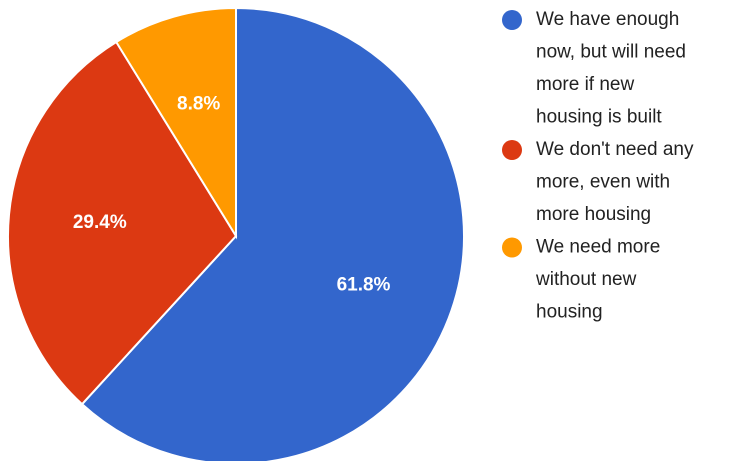 The height and width of the screenshot is (461, 739). Describe the element at coordinates (611, 52) in the screenshot. I see `legend-label-line: now, but will need` at that location.